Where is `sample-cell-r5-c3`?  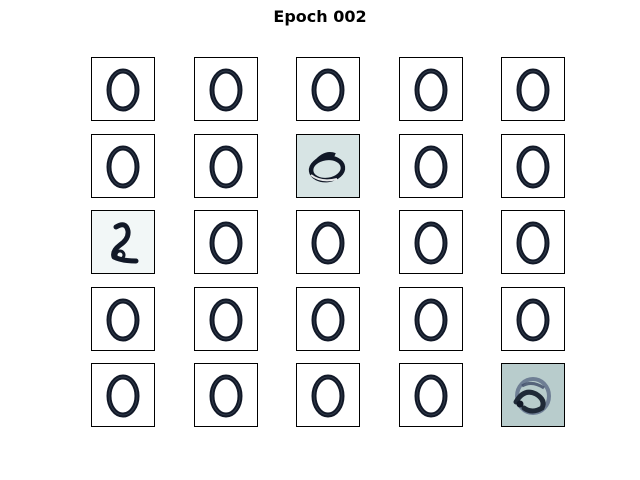 sample-cell-r5-c3 is located at coordinates (328, 395).